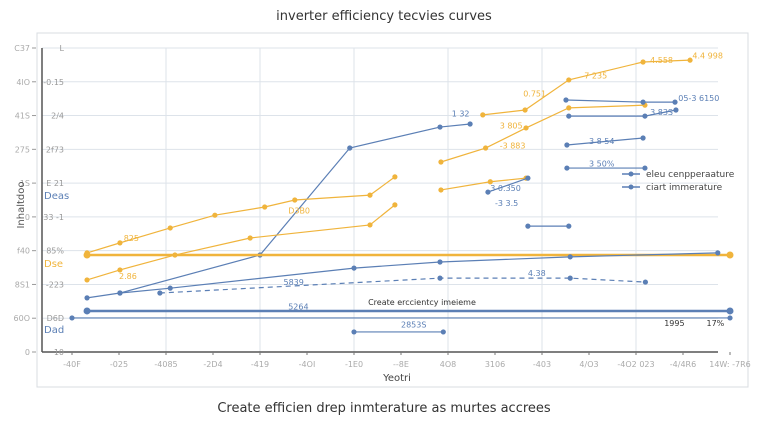 This screenshot has height=439, width=768. I want to click on y-tick-label-inner: E 21, so click(55, 183).